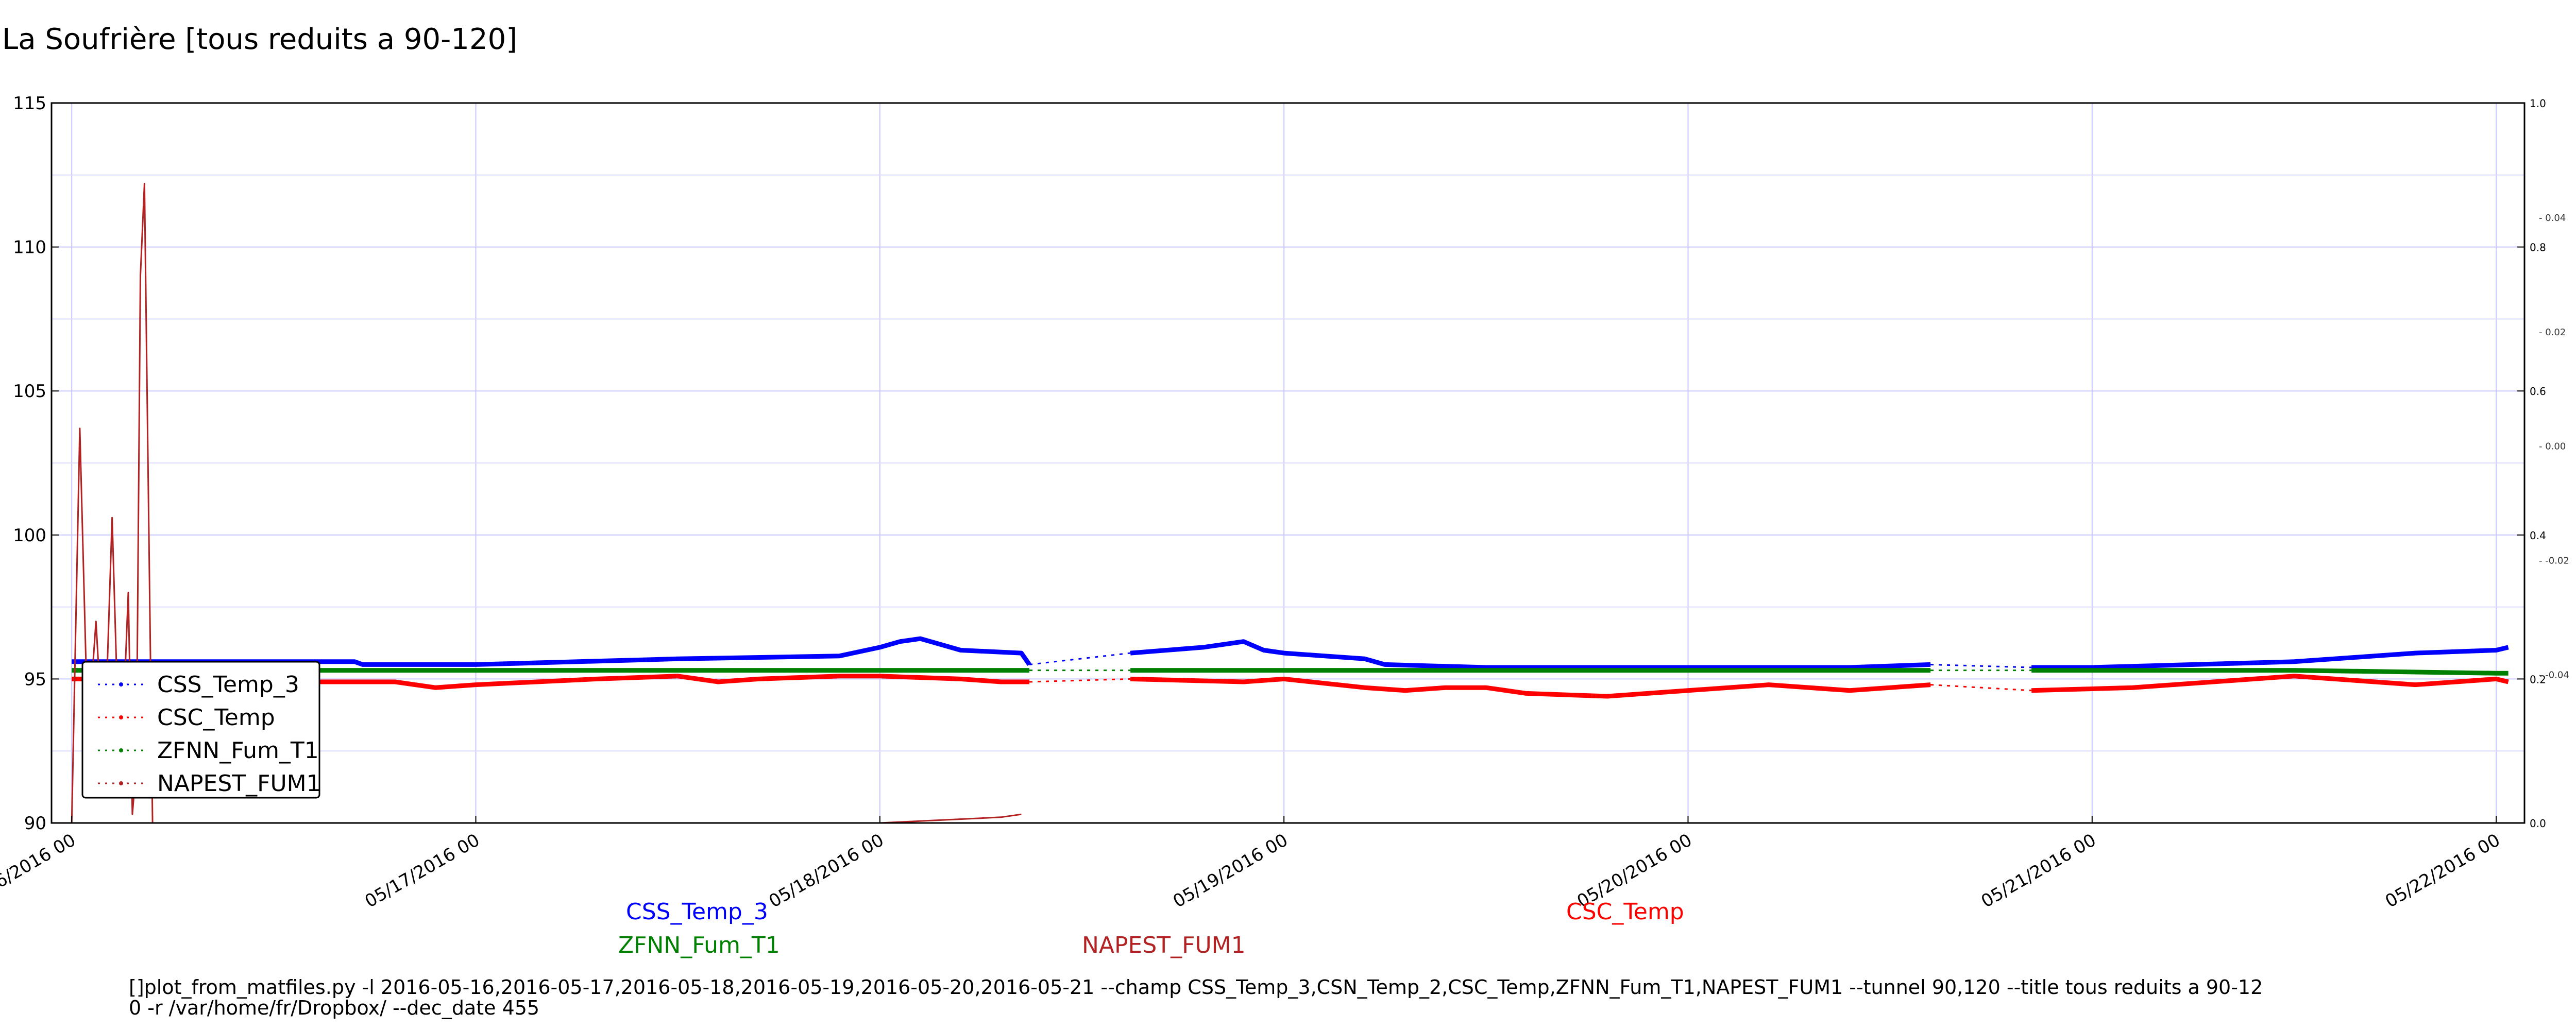 The image size is (2576, 1030). Describe the element at coordinates (2554, 675) in the screenshot. I see `right-inner-tick-label: - -0.04` at that location.